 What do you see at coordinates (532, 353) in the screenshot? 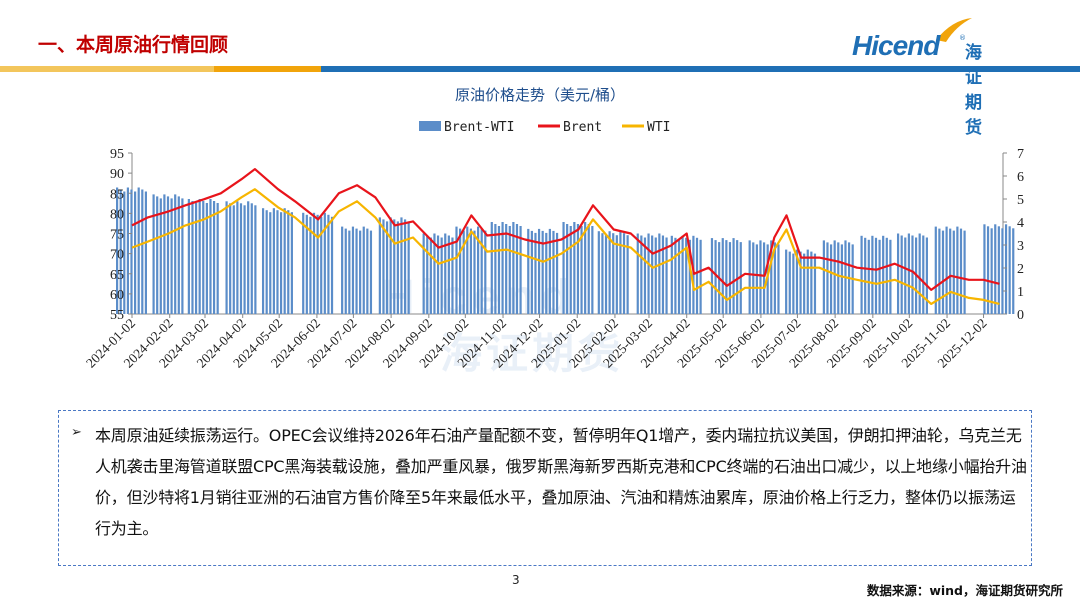
I see `watermark-company: 海证期货` at bounding box center [532, 353].